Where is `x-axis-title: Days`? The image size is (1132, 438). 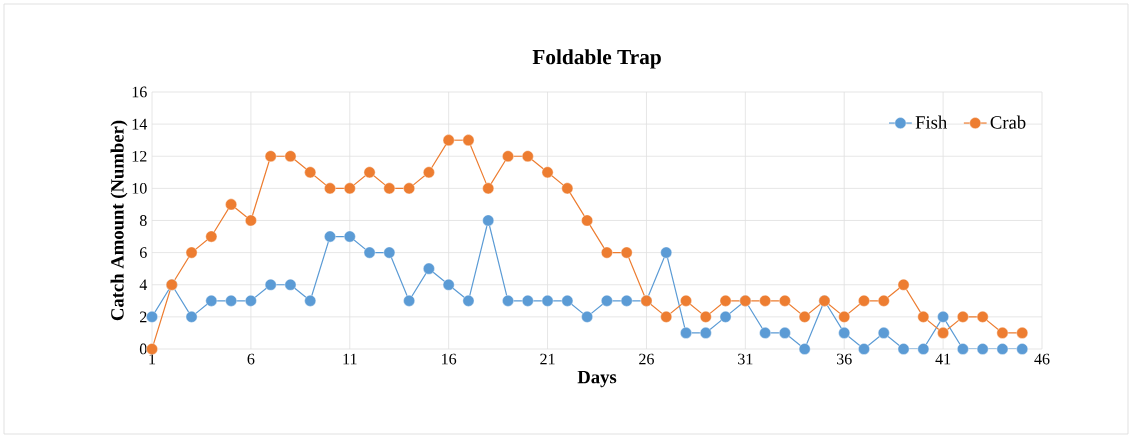
x-axis-title: Days is located at coordinates (597, 379).